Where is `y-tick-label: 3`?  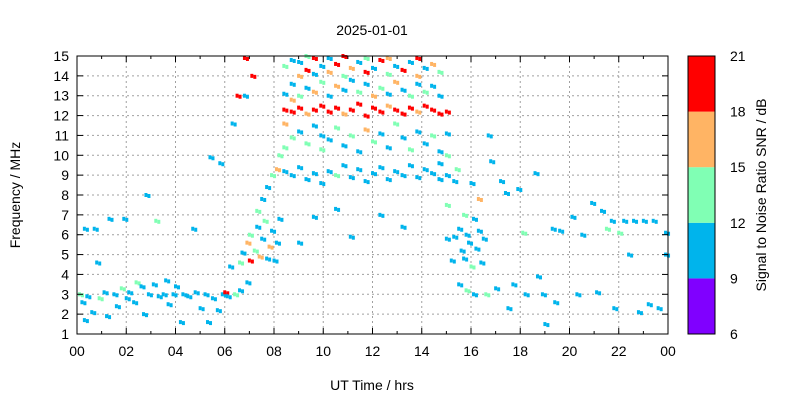
y-tick-label: 3 is located at coordinates (65, 294).